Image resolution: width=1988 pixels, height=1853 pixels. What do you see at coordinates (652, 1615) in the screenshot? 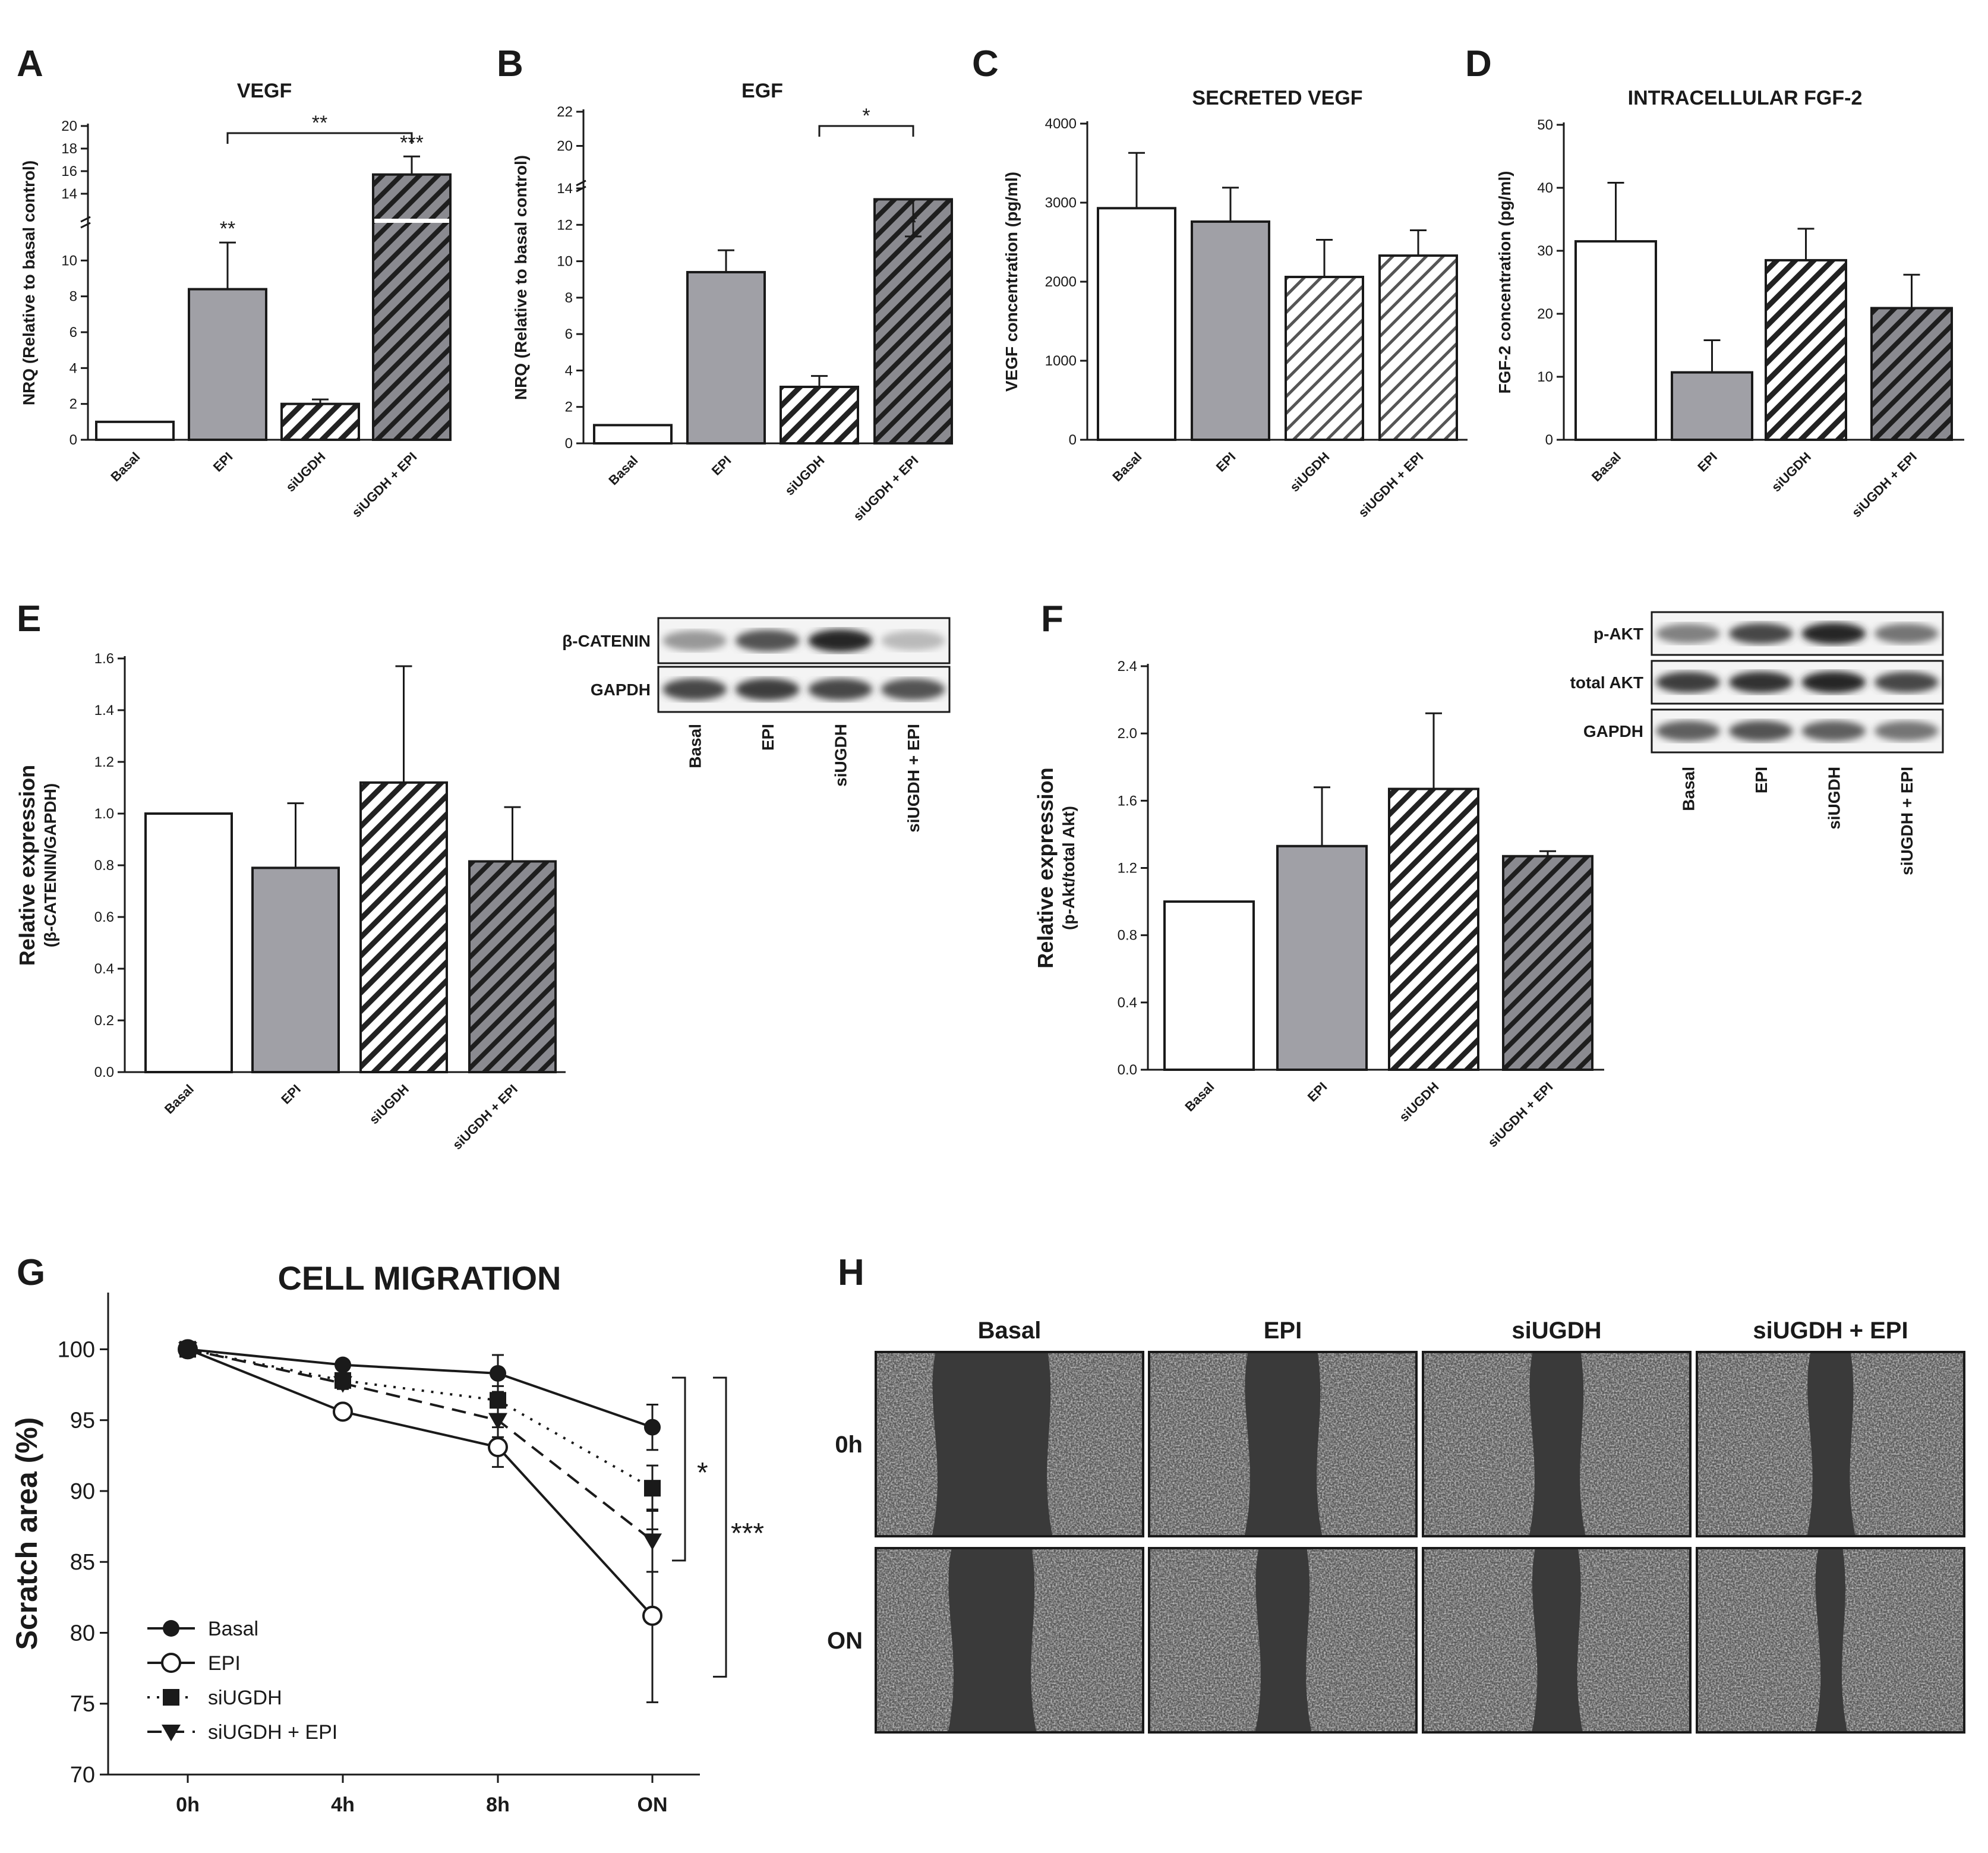
I see `data-point-epi` at bounding box center [652, 1615].